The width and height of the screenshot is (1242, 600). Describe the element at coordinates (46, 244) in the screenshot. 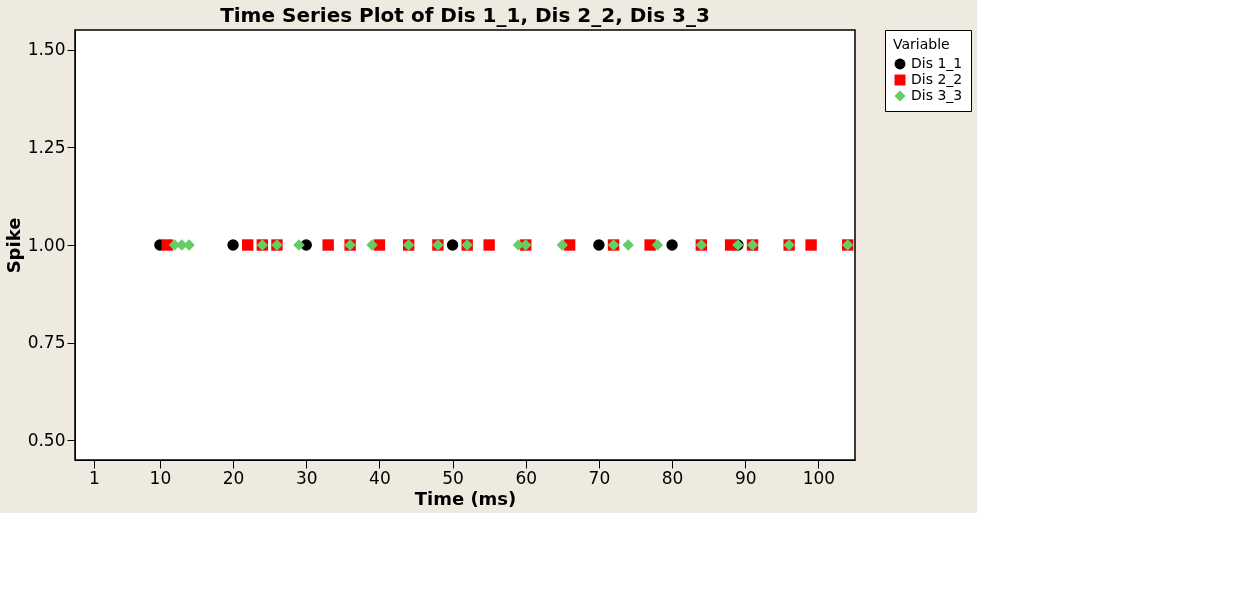

I see `y-tick-label: 1.00` at that location.